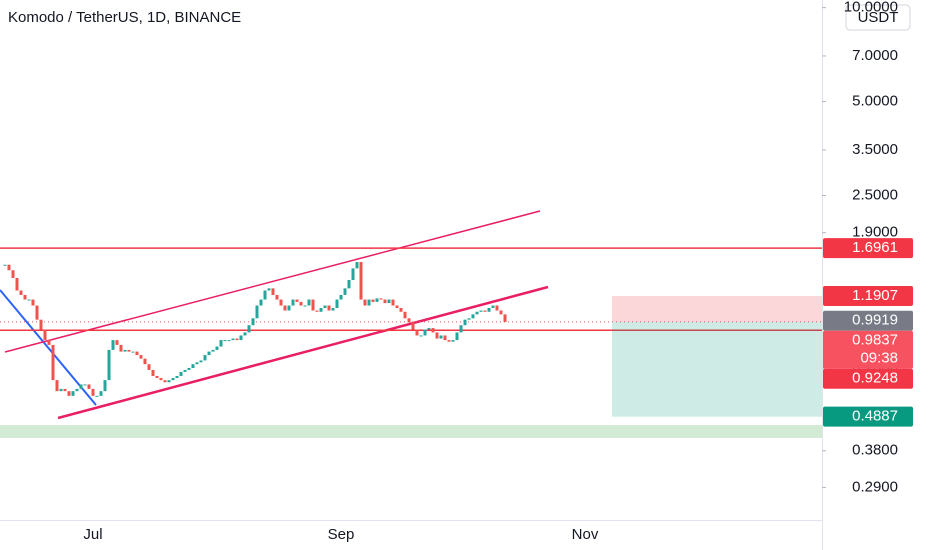  What do you see at coordinates (717, 369) in the screenshot?
I see `target-zone` at bounding box center [717, 369].